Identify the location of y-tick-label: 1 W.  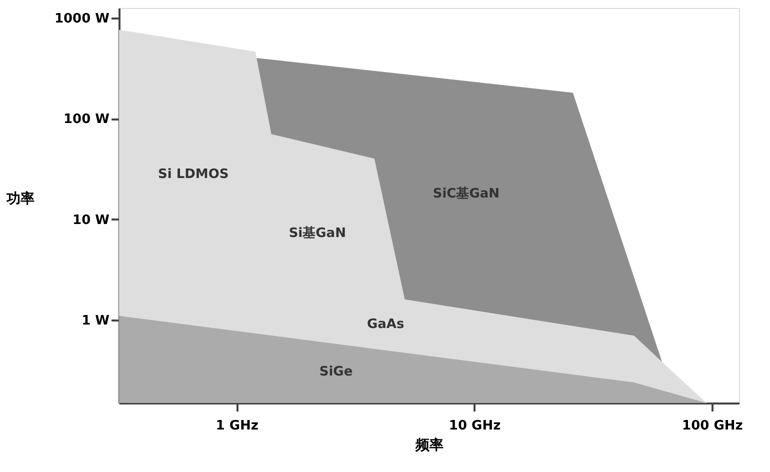
(96, 320).